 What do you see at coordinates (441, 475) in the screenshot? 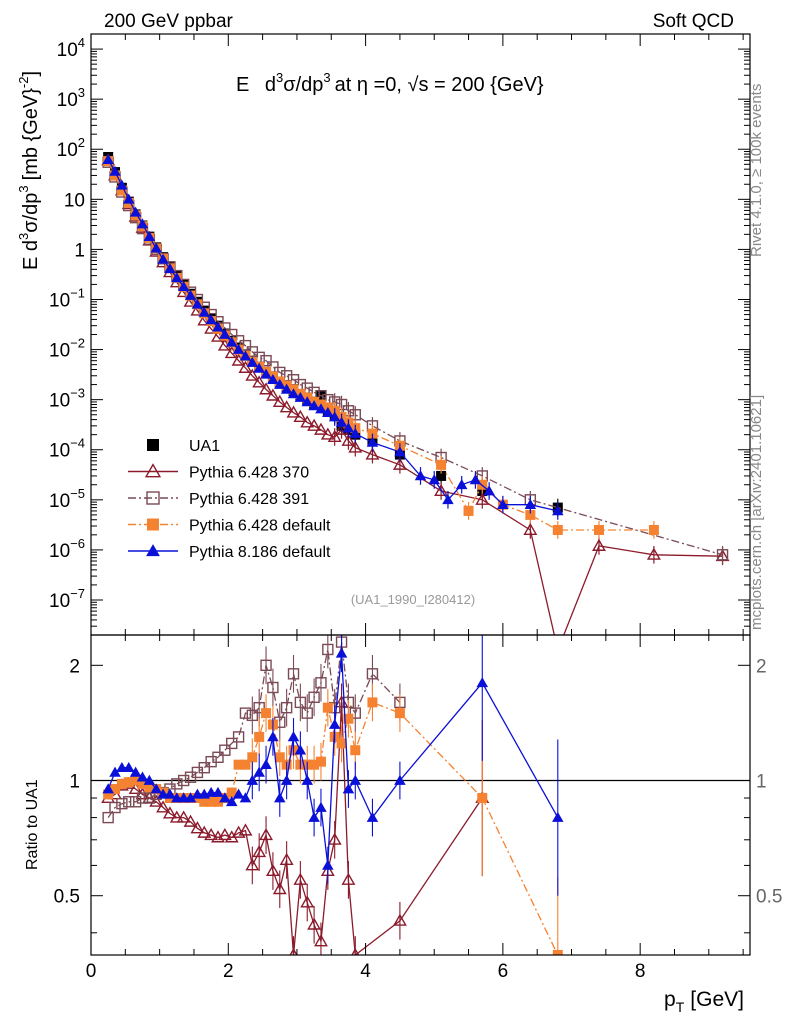
I see `main-point-data` at bounding box center [441, 475].